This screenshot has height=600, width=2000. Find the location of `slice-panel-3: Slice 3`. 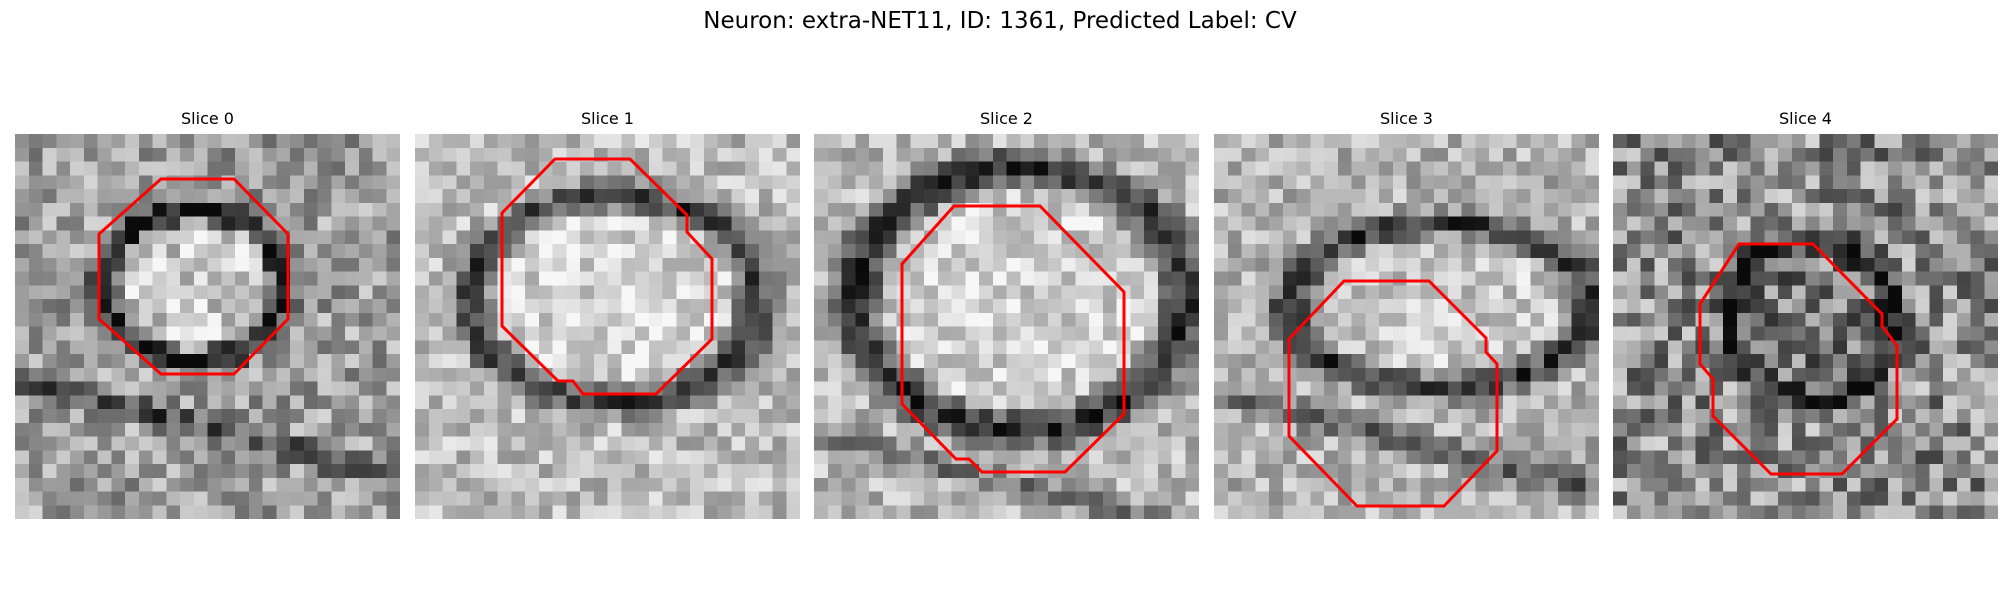

slice-panel-3: Slice 3 is located at coordinates (1406, 314).